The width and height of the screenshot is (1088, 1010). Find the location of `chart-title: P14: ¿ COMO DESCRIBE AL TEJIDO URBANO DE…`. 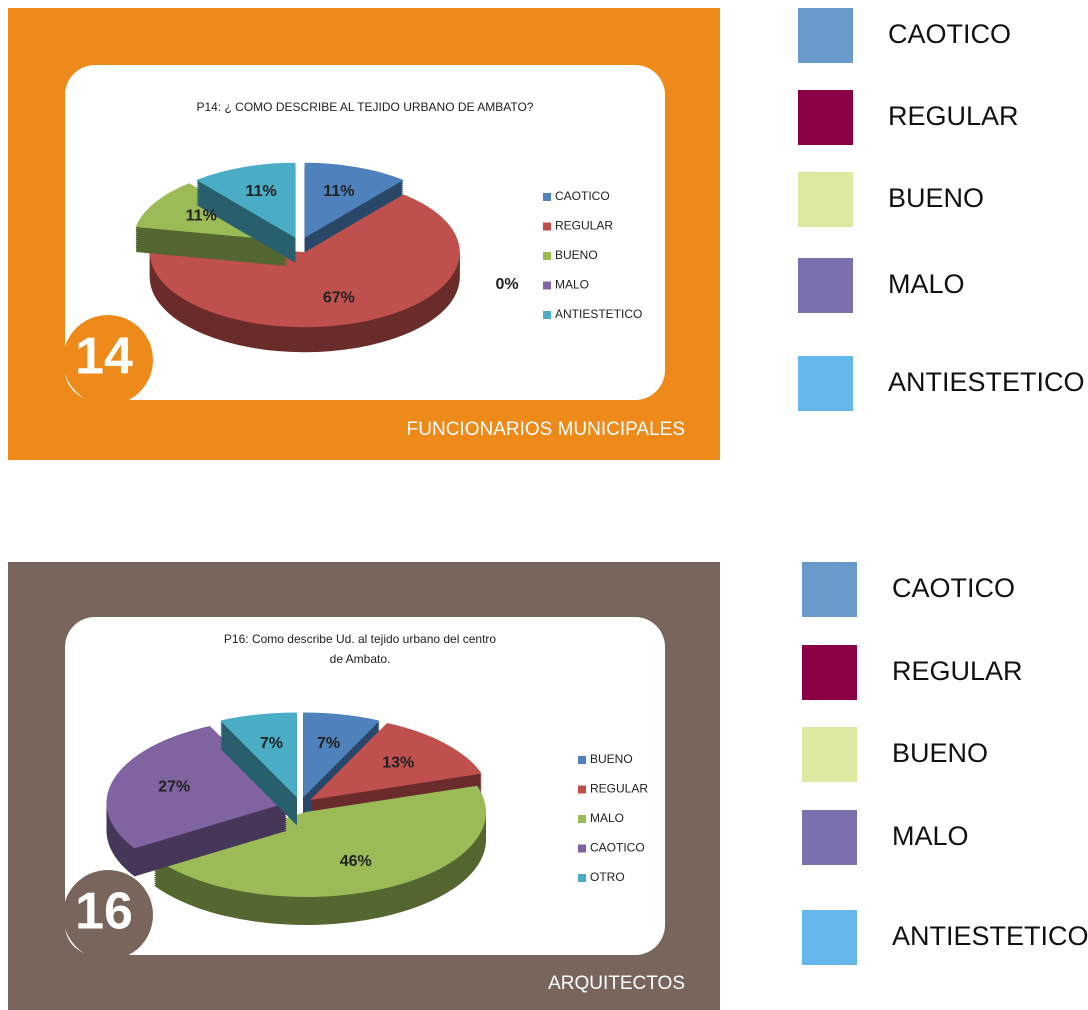

chart-title: P14: ¿ COMO DESCRIBE AL TEJIDO URBANO DE… is located at coordinates (365, 107).